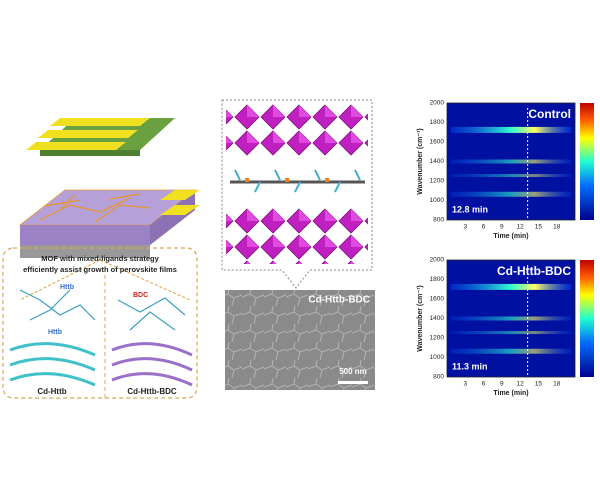 This screenshot has height=500, width=600. Describe the element at coordinates (51, 391) in the screenshot. I see `structure-label: Cd-Httb` at that location.